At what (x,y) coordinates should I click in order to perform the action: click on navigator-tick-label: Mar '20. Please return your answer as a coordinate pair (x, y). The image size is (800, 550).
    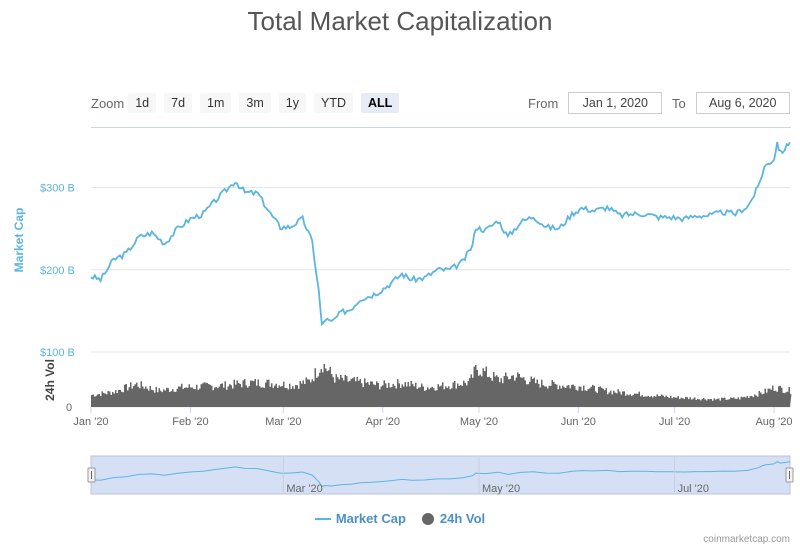
    Looking at the image, I should click on (304, 489).